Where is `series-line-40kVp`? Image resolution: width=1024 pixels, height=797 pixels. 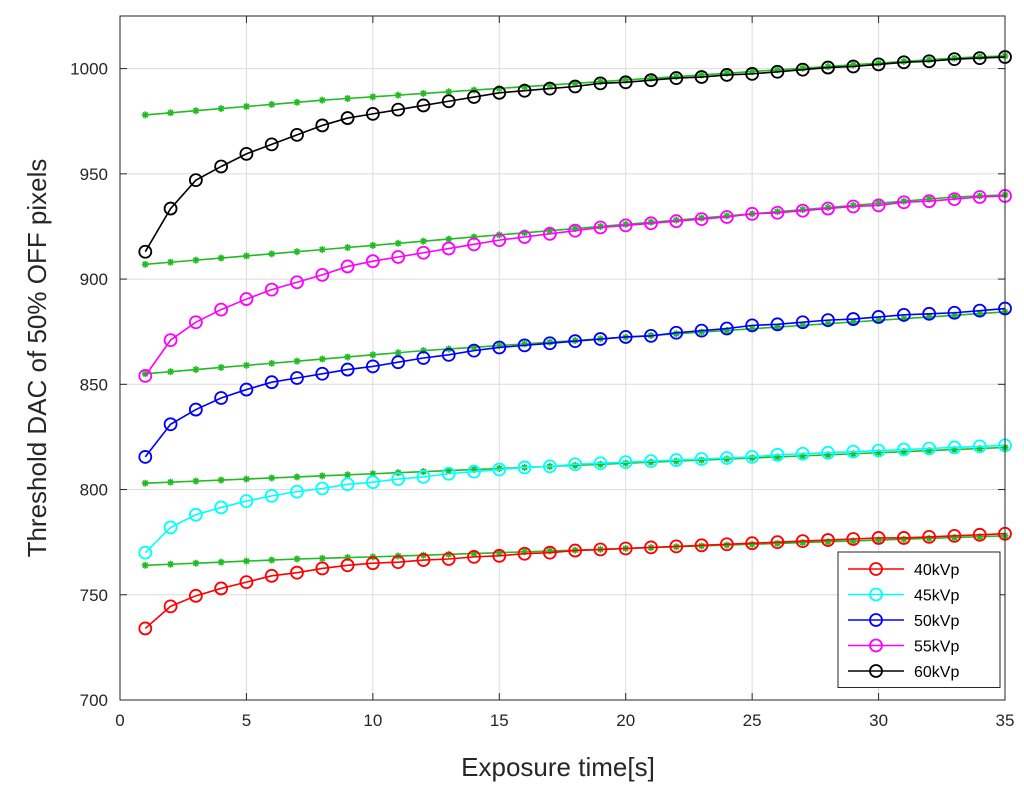 series-line-40kVp is located at coordinates (575, 581).